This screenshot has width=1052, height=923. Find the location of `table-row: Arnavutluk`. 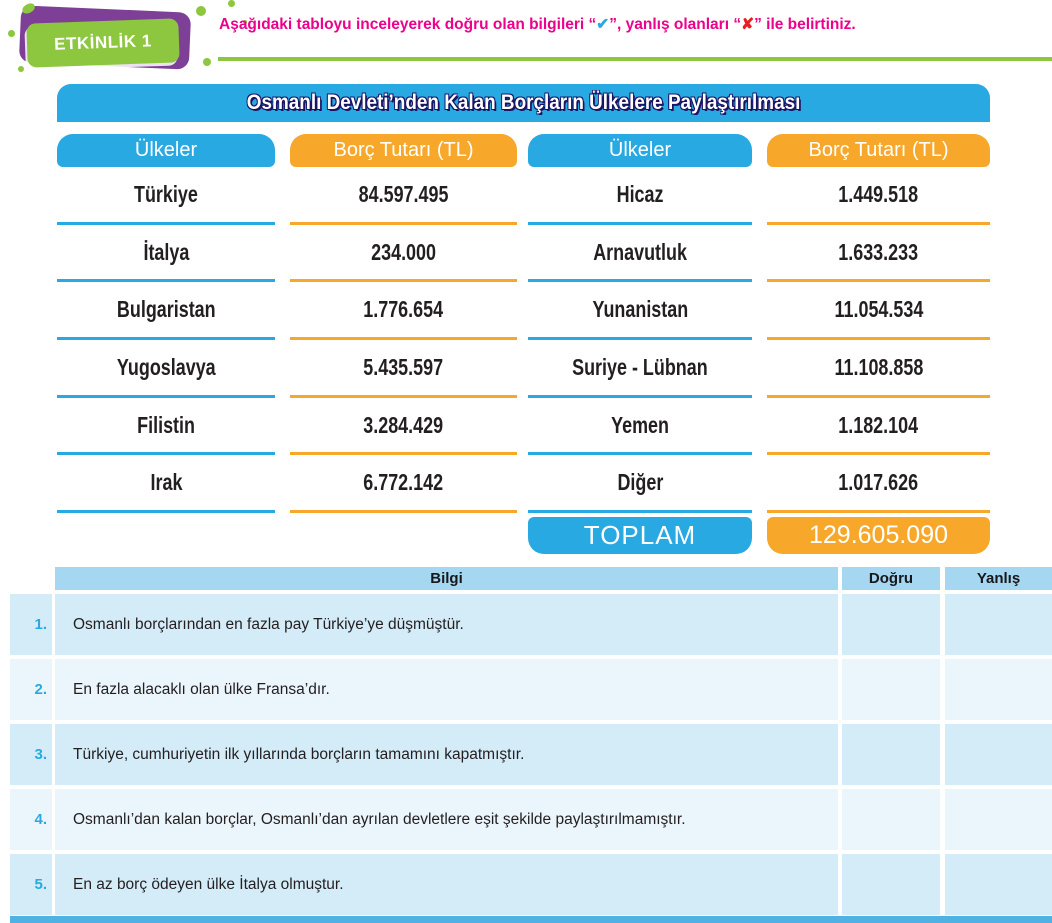

table-row: Arnavutluk is located at coordinates (640, 254).